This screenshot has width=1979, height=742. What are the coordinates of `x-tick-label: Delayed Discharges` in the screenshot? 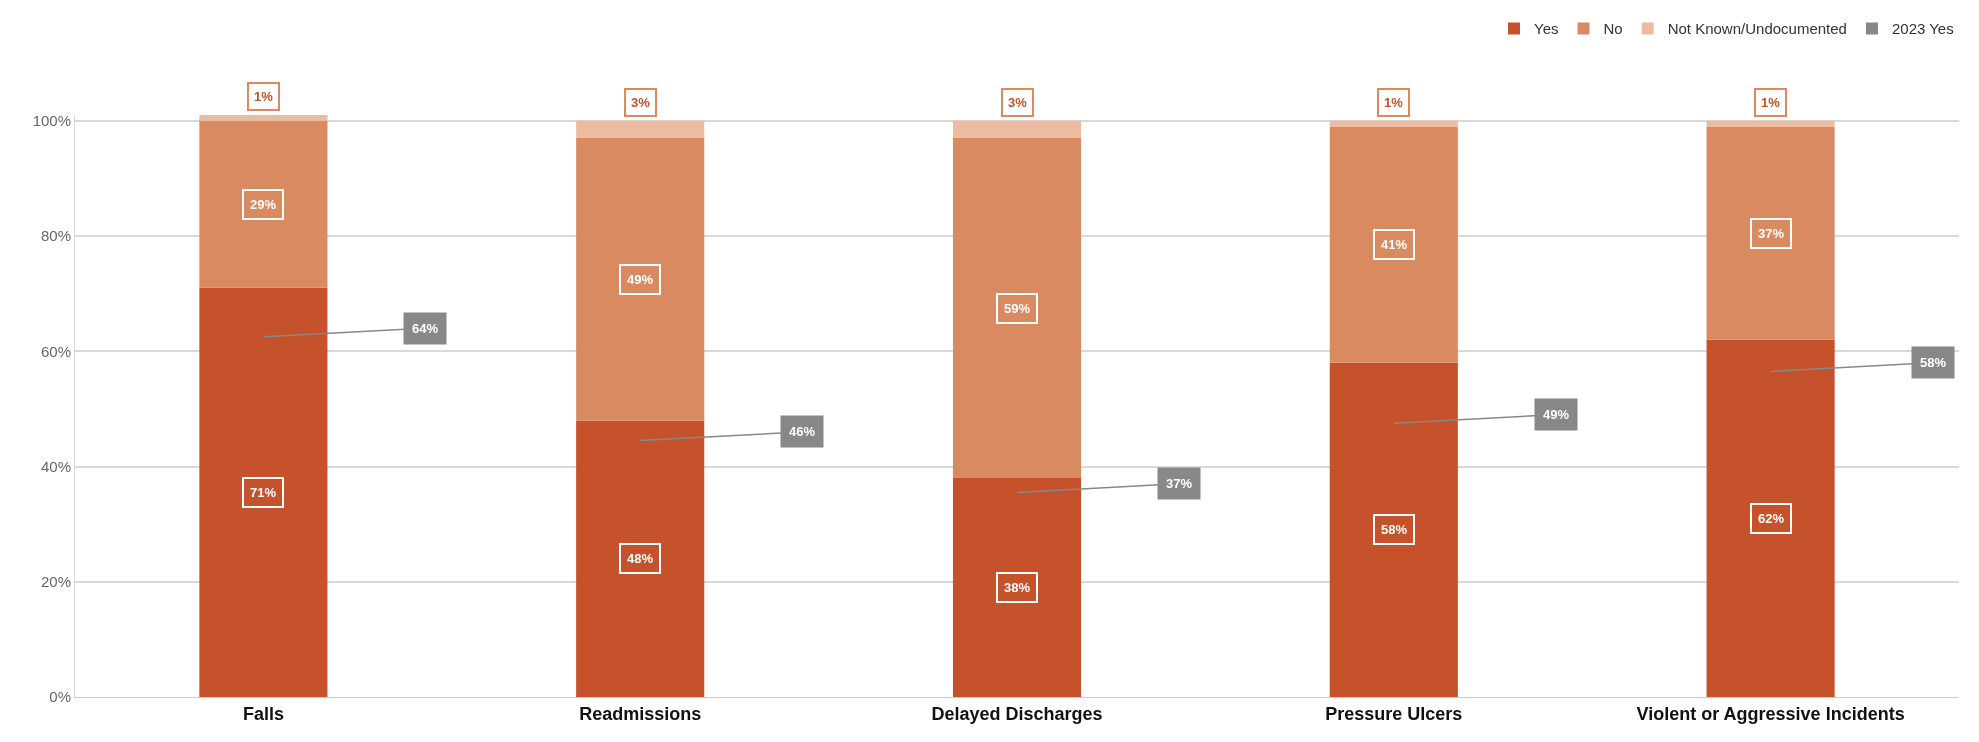 It's located at (1017, 713).